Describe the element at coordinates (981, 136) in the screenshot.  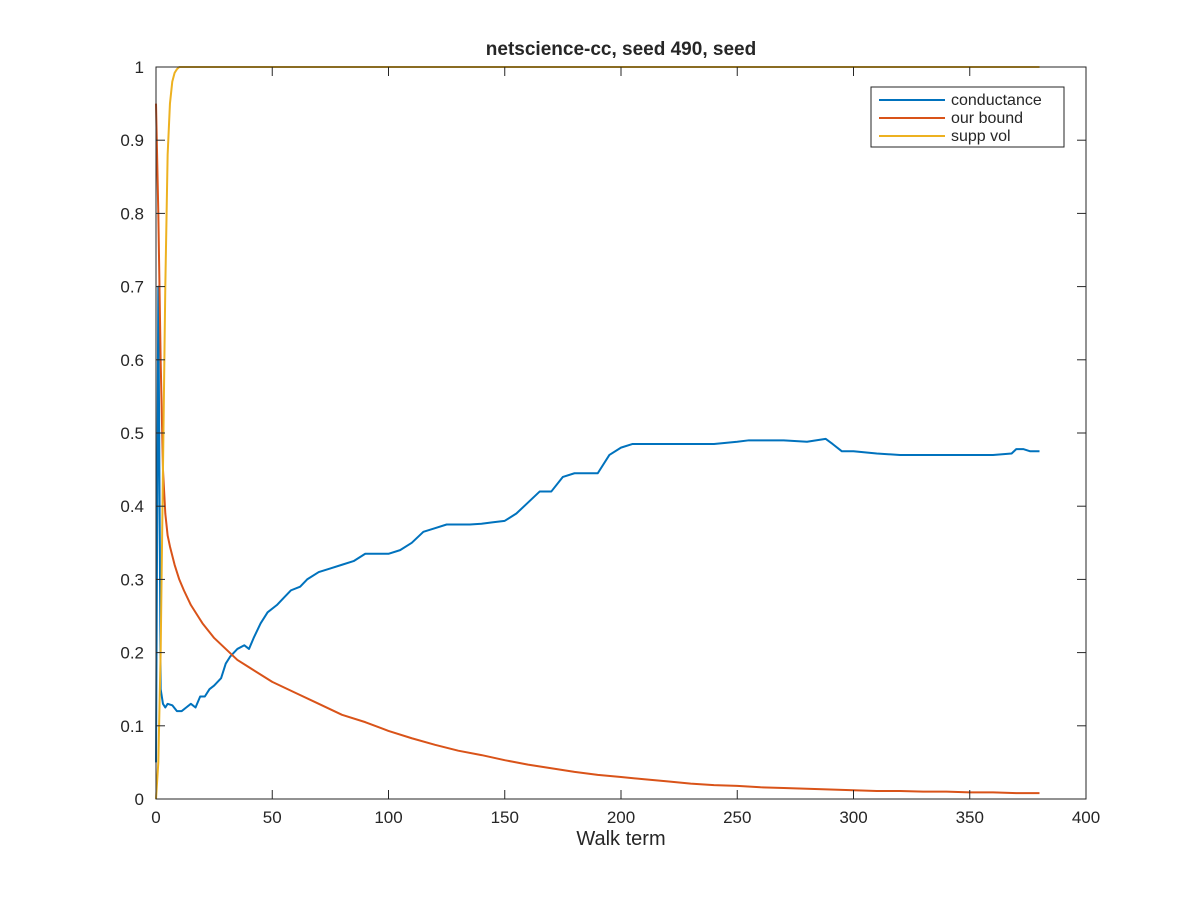
I see `legend-label-supp-vol: supp vol` at that location.